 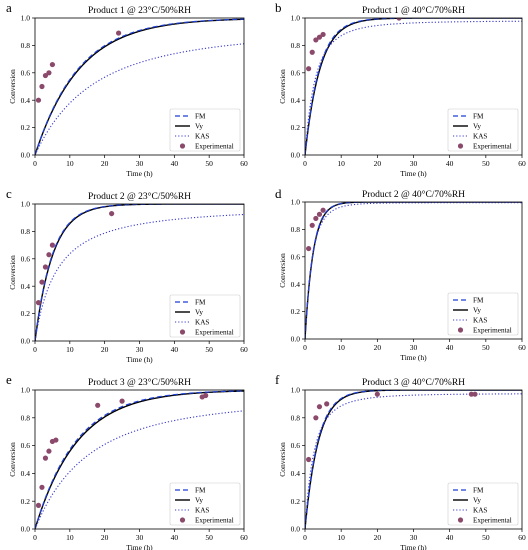 What do you see at coordinates (341, 537) in the screenshot?
I see `x-tick-label: 10` at bounding box center [341, 537].